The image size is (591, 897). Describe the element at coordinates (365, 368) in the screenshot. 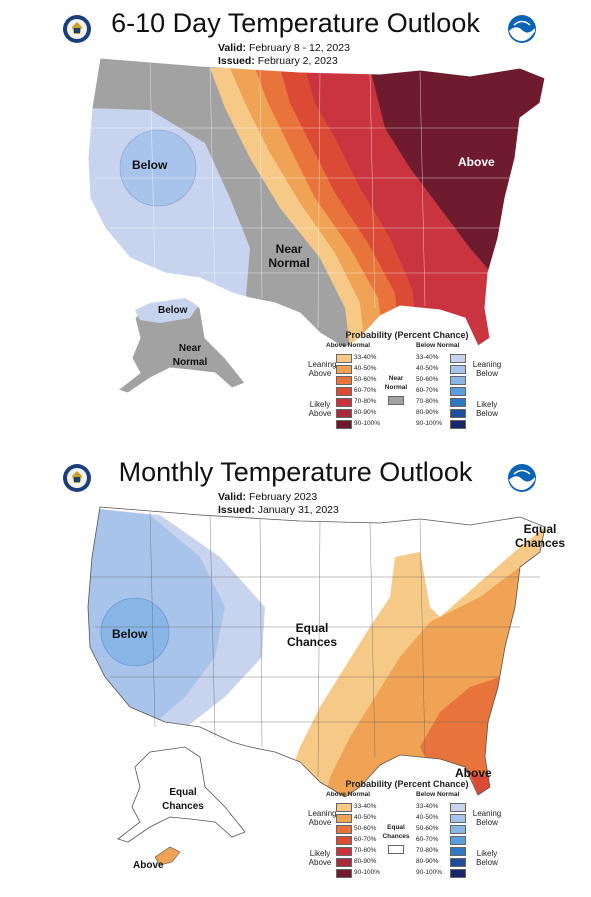

I see `legend-above-range: 40-50%` at that location.